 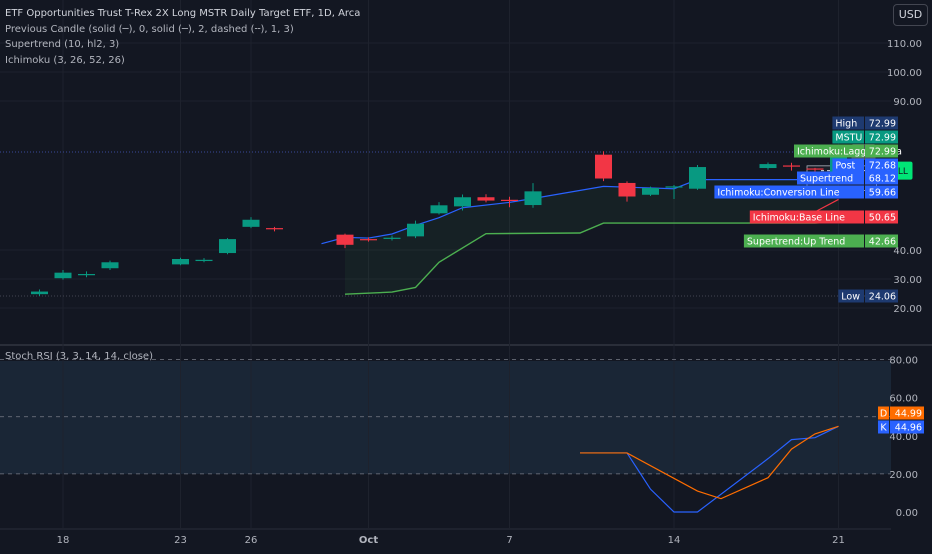 What do you see at coordinates (903, 437) in the screenshot?
I see `stoch-axis-label: 40.00` at bounding box center [903, 437].